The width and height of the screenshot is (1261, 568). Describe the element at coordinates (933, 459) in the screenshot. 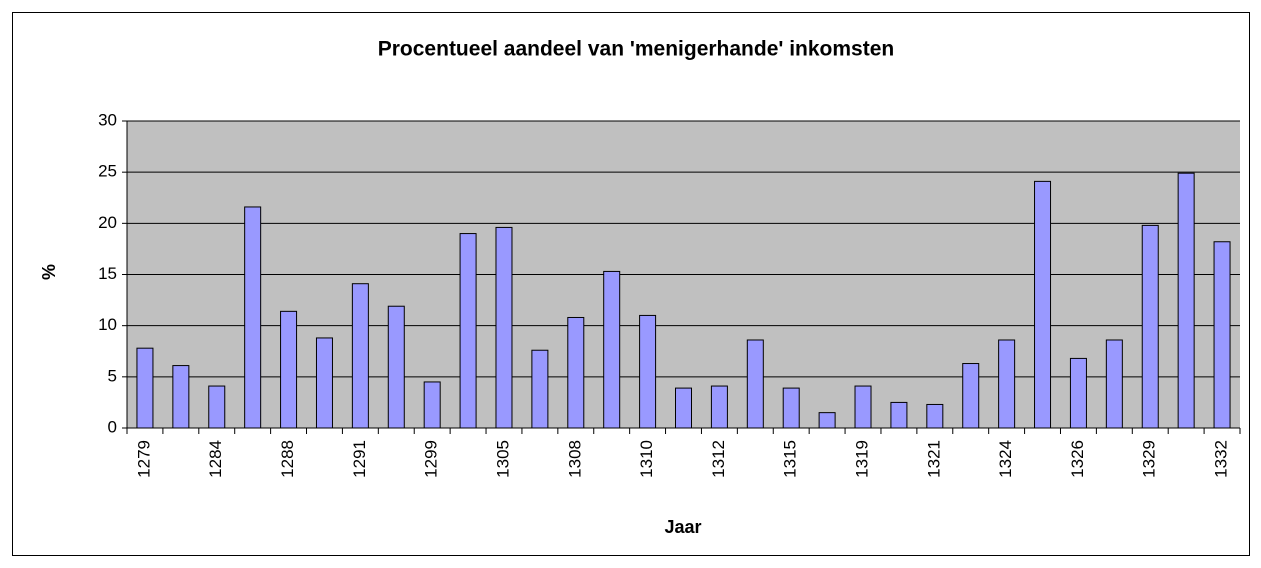

I see `x-tick-label: 1321` at that location.